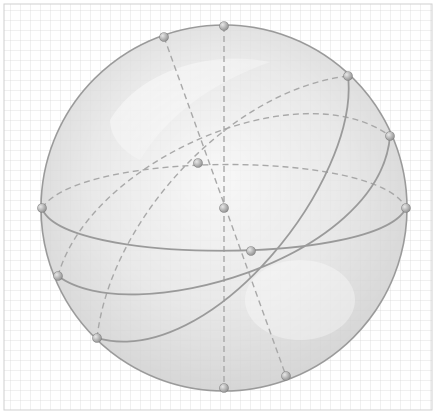 This screenshot has width=436, height=415. I want to click on sphere-reflection, so click(300, 300).